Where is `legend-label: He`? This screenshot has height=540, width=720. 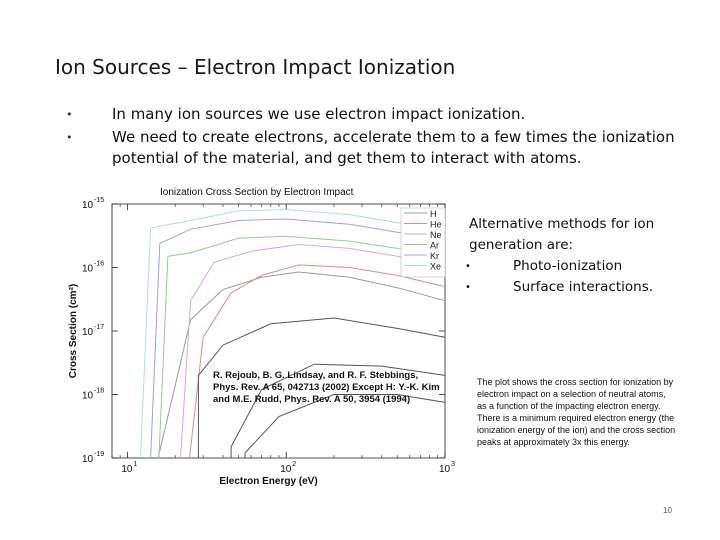 legend-label: He is located at coordinates (436, 225).